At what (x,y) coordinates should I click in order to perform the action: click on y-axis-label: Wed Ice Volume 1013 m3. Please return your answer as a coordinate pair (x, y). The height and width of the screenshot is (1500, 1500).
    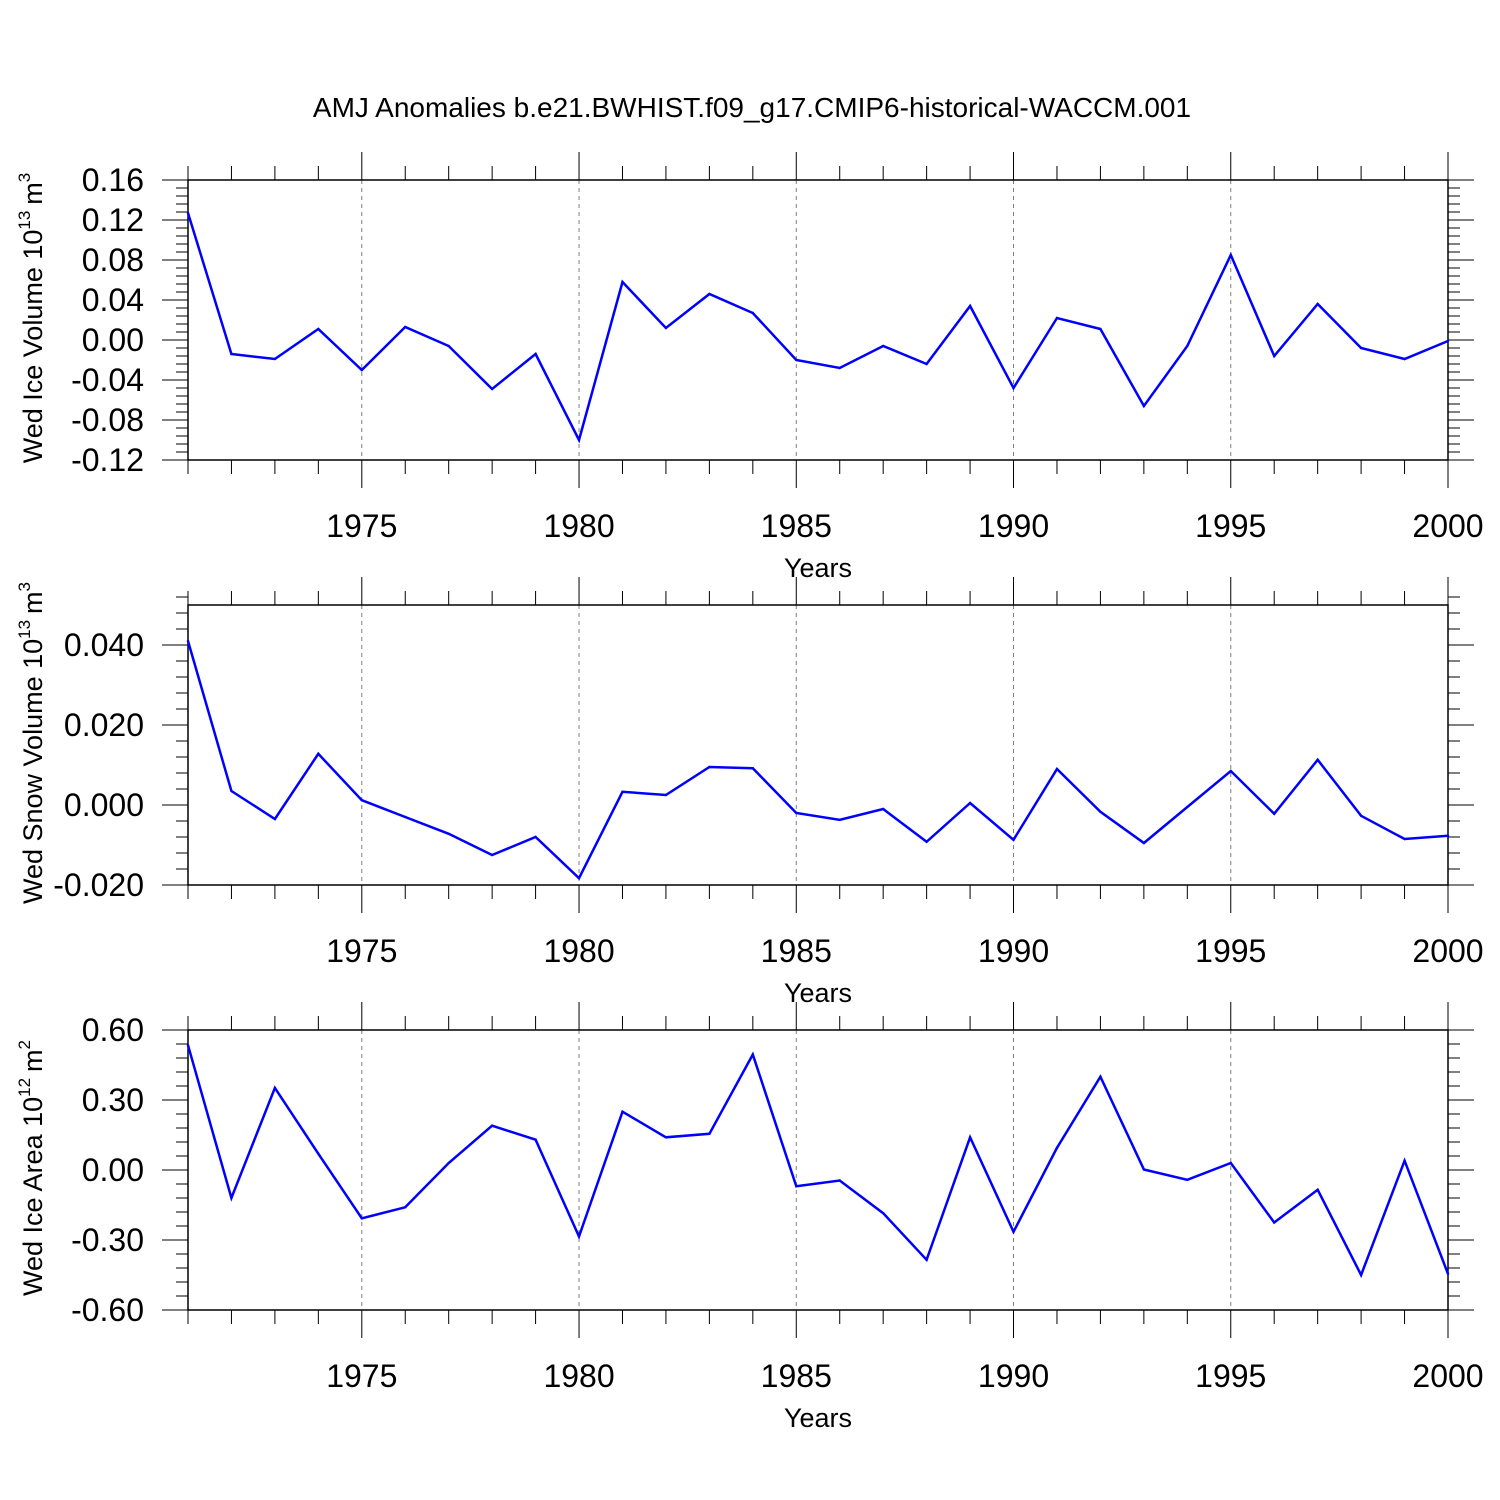
    Looking at the image, I should click on (31, 318).